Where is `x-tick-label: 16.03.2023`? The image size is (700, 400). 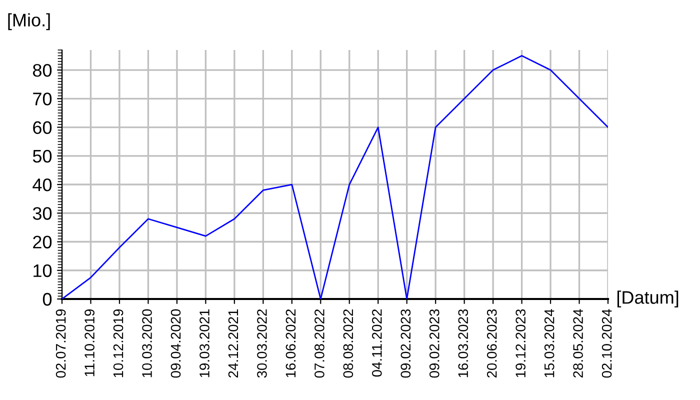 x-tick-label: 16.03.2023 is located at coordinates (463, 343).